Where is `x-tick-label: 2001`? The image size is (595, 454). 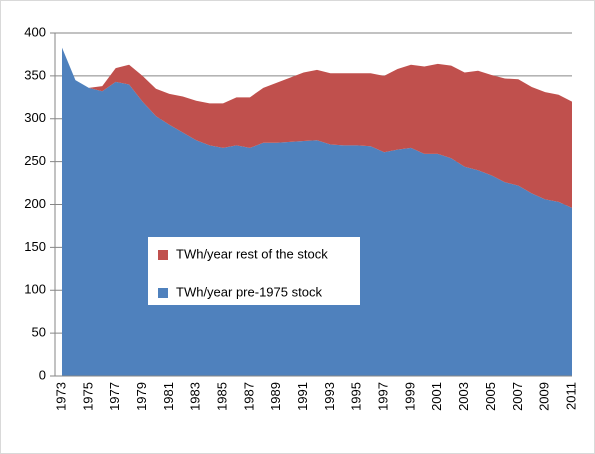
x-tick-label: 2001 is located at coordinates (436, 396).